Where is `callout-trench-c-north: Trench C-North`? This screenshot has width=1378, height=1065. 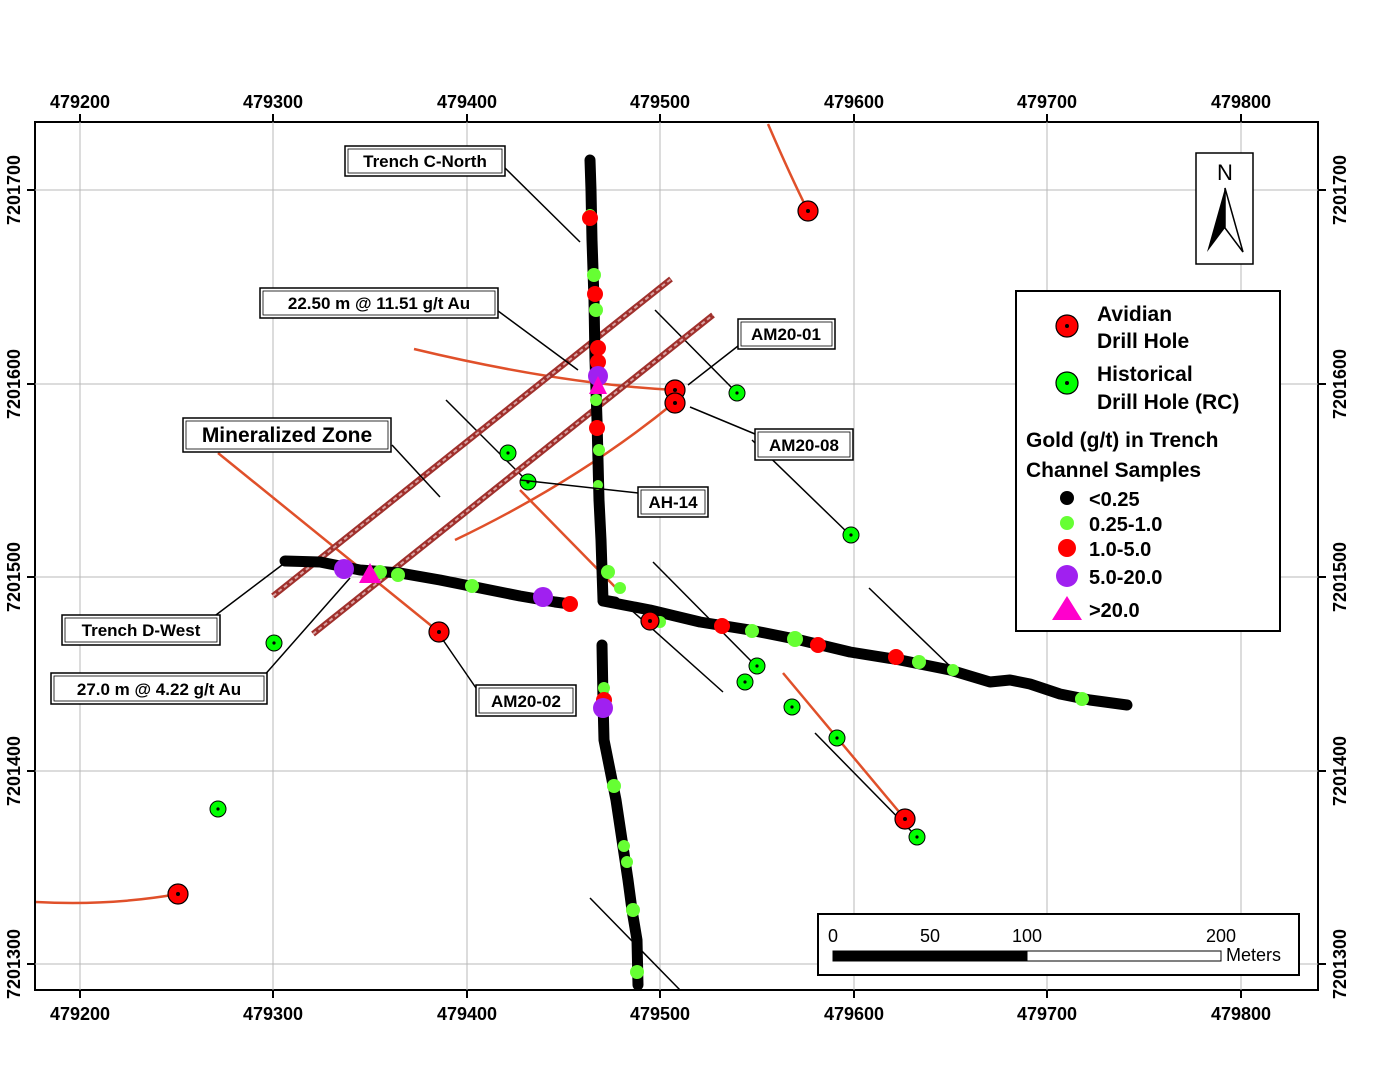 callout-trench-c-north: Trench C-North is located at coordinates (425, 161).